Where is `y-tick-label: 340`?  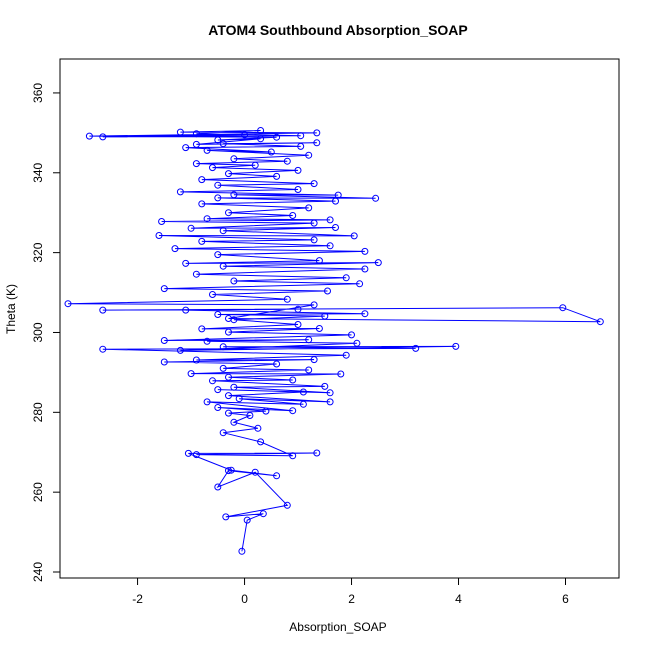 y-tick-label: 340 is located at coordinates (38, 172).